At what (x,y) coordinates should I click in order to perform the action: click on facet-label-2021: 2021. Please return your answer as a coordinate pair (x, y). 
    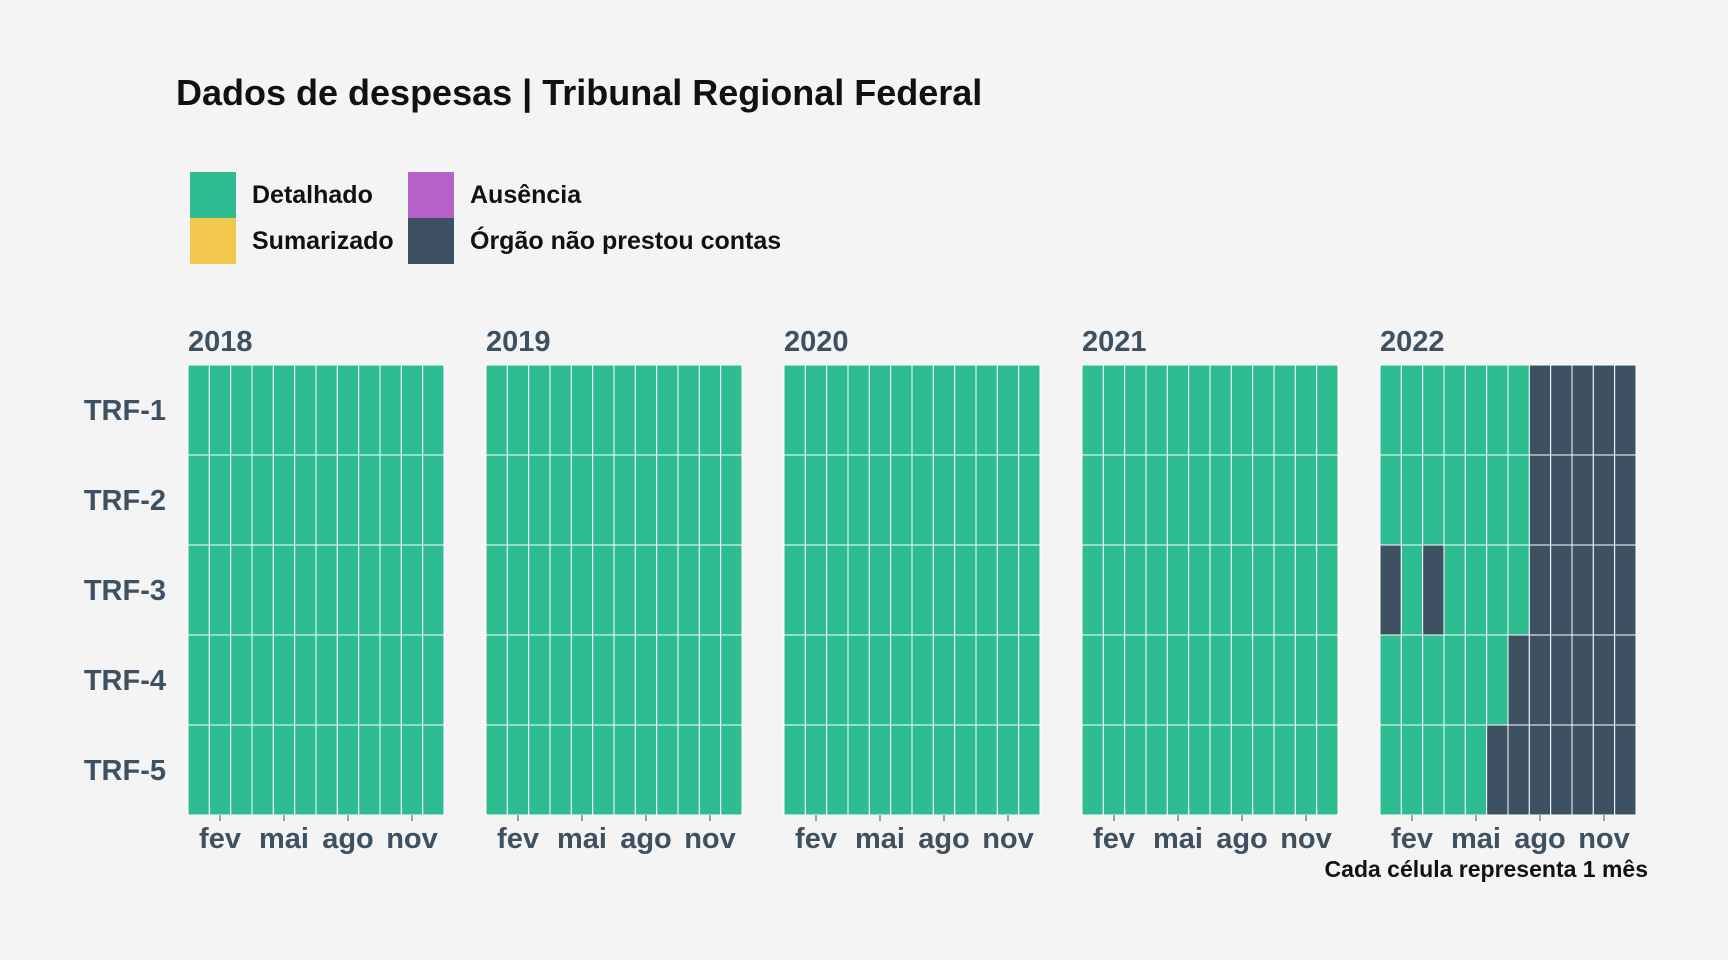
    Looking at the image, I should click on (1114, 342).